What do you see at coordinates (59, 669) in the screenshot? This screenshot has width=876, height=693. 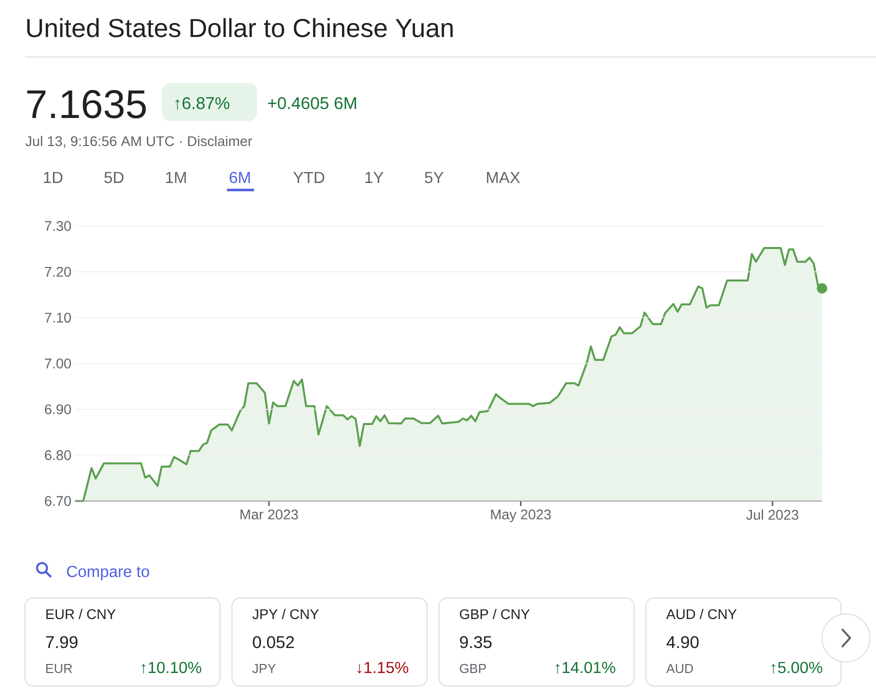 I see `text: EUR` at bounding box center [59, 669].